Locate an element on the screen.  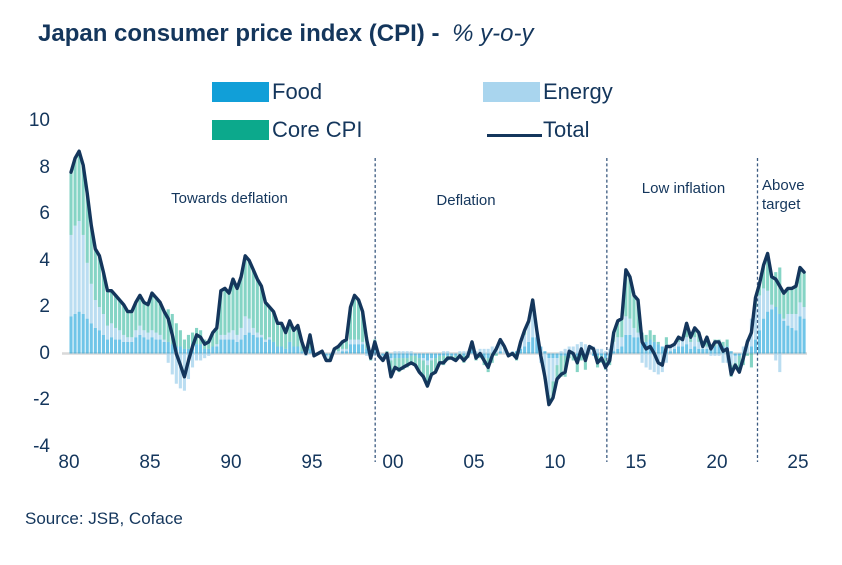
y-tick-label: 10 is located at coordinates (39, 120).